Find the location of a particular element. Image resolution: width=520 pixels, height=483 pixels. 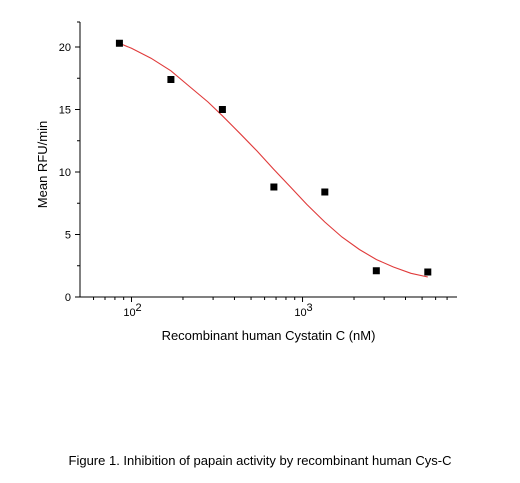

x-axis-title: Recombinant human Cystatin C (nM) is located at coordinates (269, 335).